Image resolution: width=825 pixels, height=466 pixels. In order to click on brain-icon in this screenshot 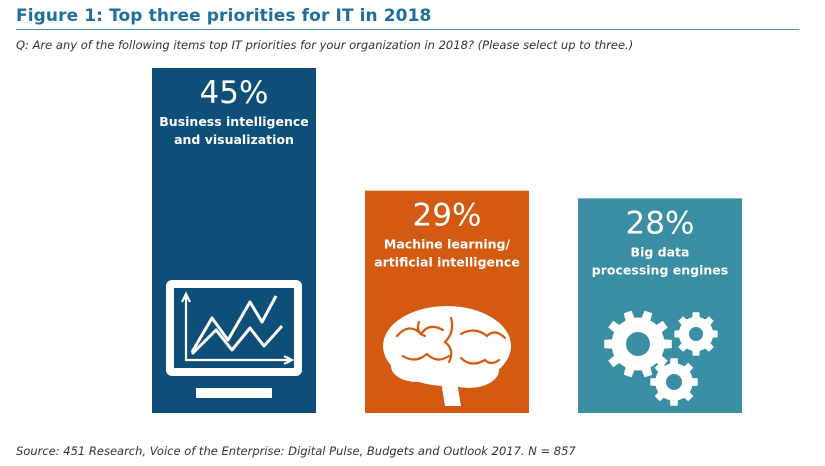, I will do `click(447, 356)`.